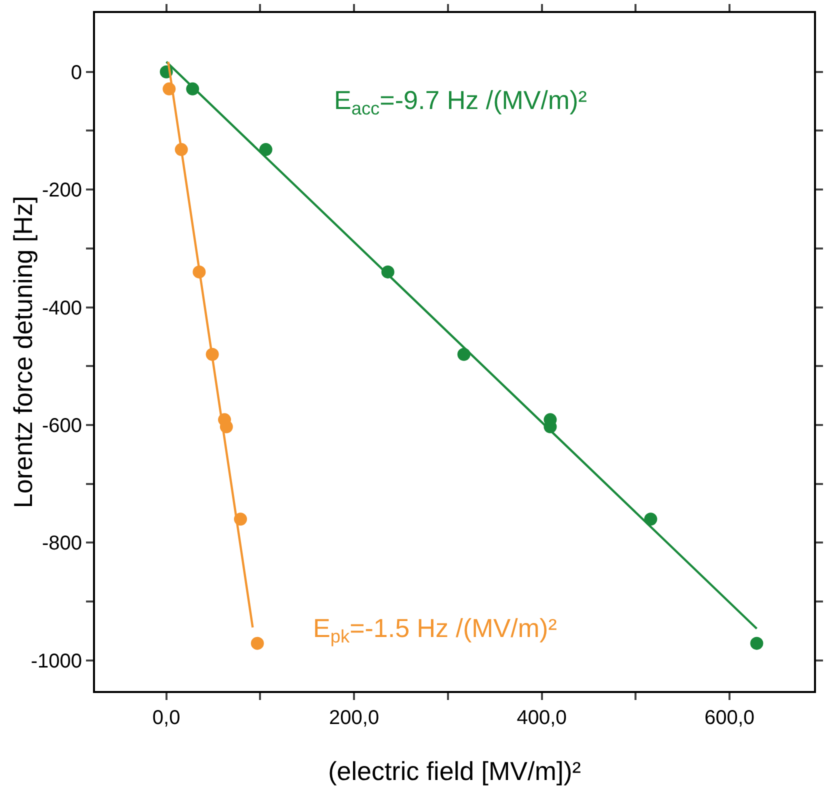  I want to click on x-tick-label: 600,0, so click(729, 718).